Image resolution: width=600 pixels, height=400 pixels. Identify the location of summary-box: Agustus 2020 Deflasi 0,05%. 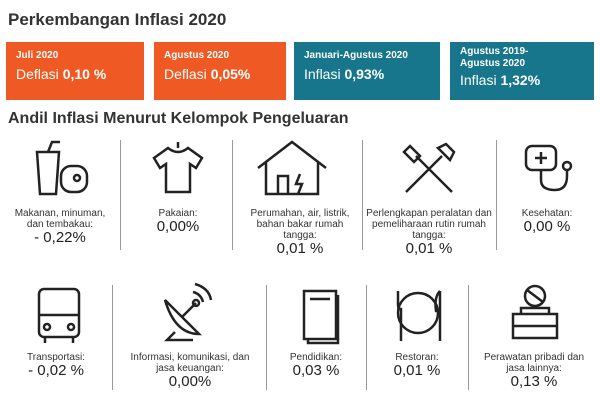
(220, 71).